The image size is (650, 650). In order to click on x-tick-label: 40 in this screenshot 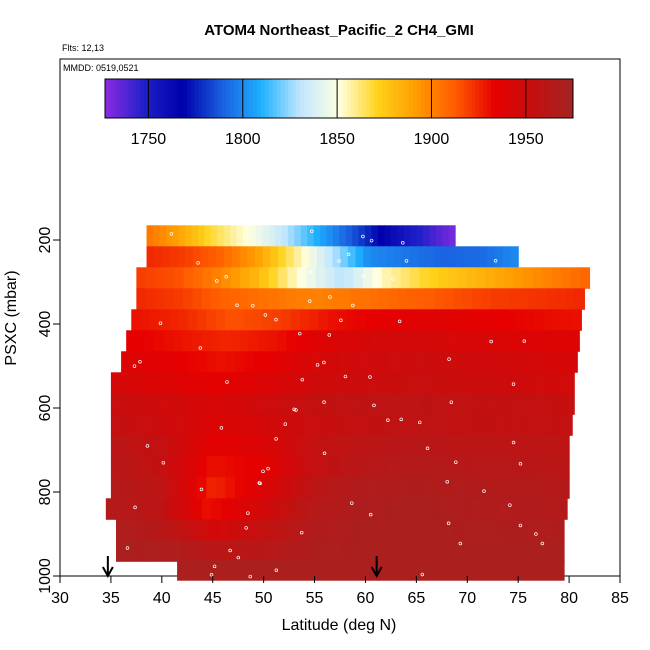, I will do `click(162, 598)`.